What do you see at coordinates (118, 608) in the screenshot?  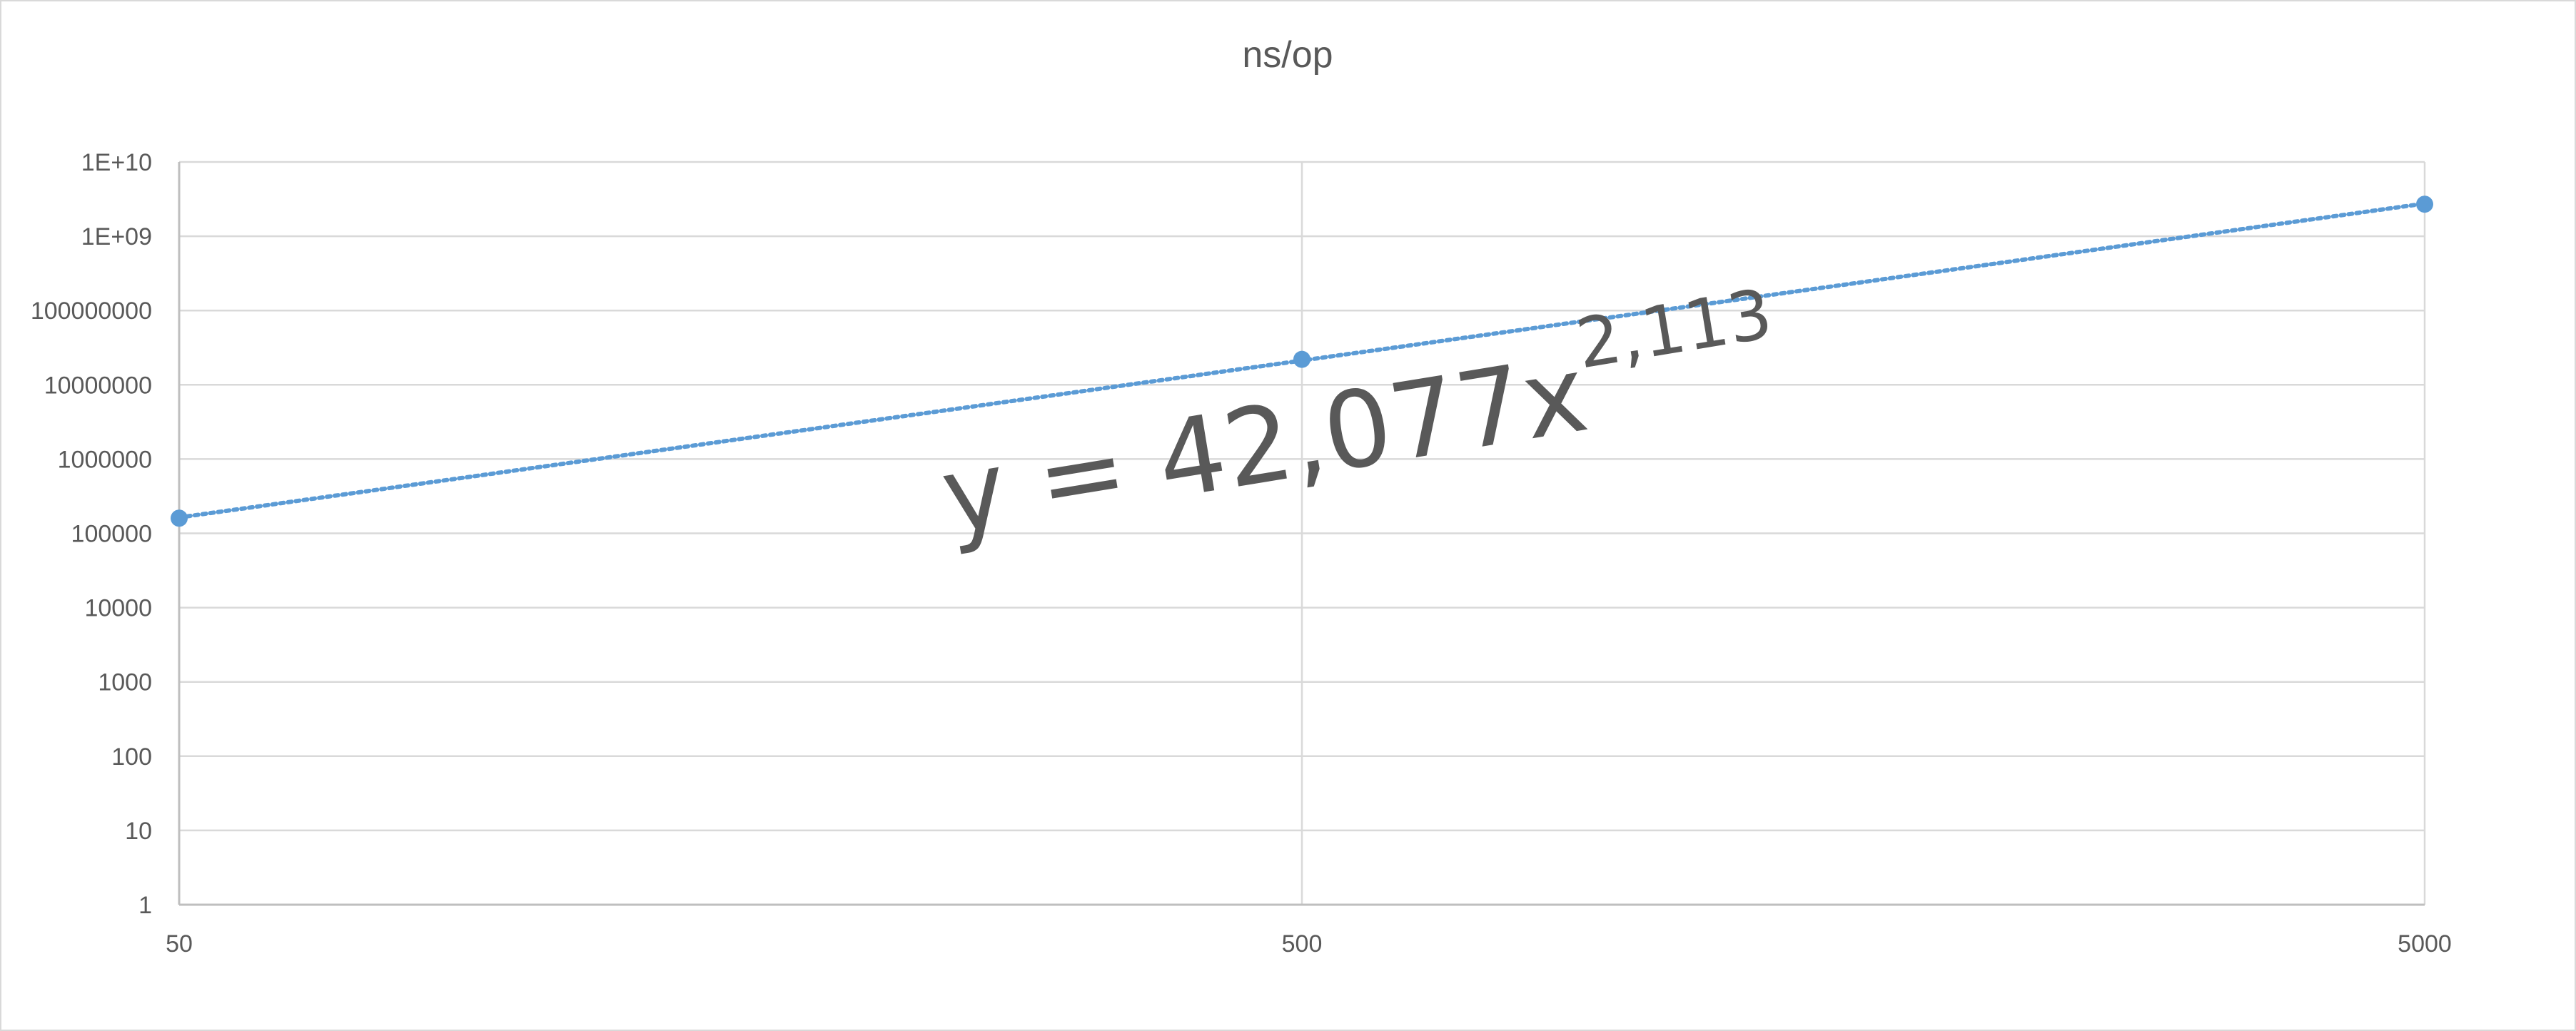 I see `y-tick-label: 10000` at bounding box center [118, 608].